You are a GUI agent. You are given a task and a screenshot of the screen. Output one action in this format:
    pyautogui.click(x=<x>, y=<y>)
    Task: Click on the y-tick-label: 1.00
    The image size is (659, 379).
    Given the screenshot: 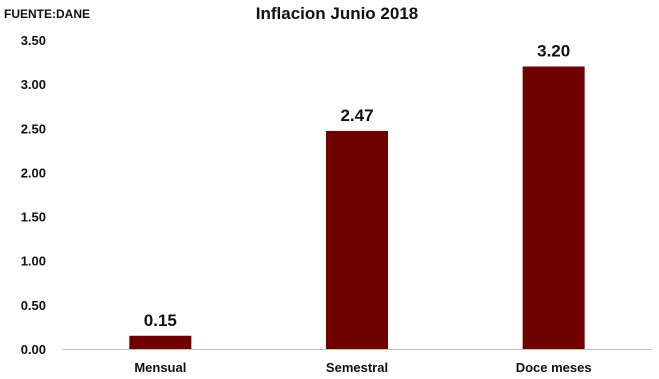 What is the action you would take?
    pyautogui.click(x=33, y=261)
    